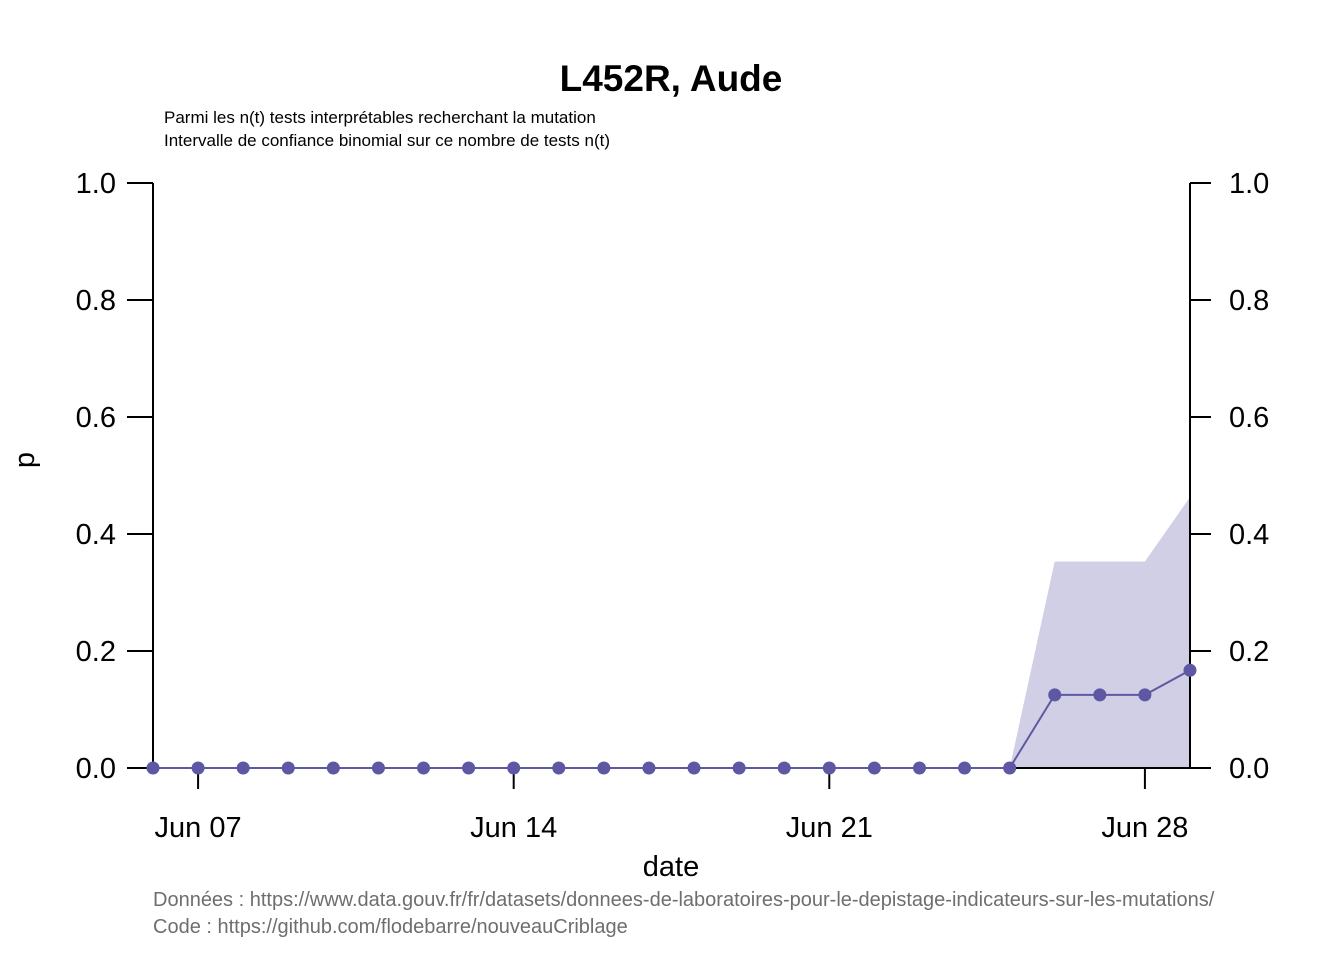 Image resolution: width=1344 pixels, height=960 pixels. What do you see at coordinates (96, 418) in the screenshot?
I see `y-tick-label-left: 0.6` at bounding box center [96, 418].